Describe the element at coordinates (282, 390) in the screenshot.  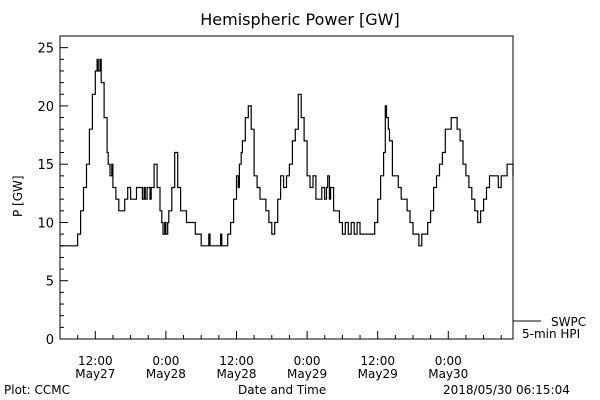
I see `x-axis-label: Date and Time` at that location.